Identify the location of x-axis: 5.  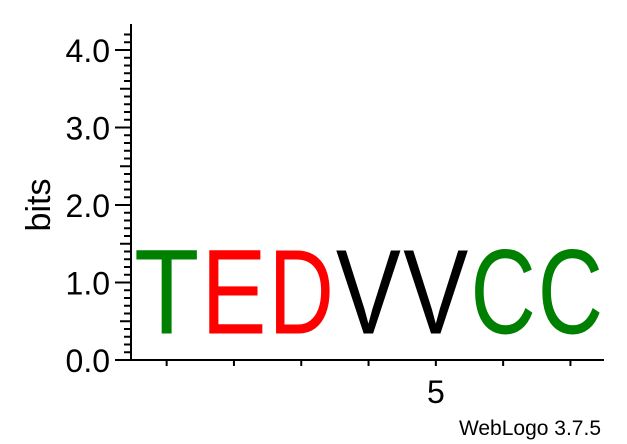
(367, 384).